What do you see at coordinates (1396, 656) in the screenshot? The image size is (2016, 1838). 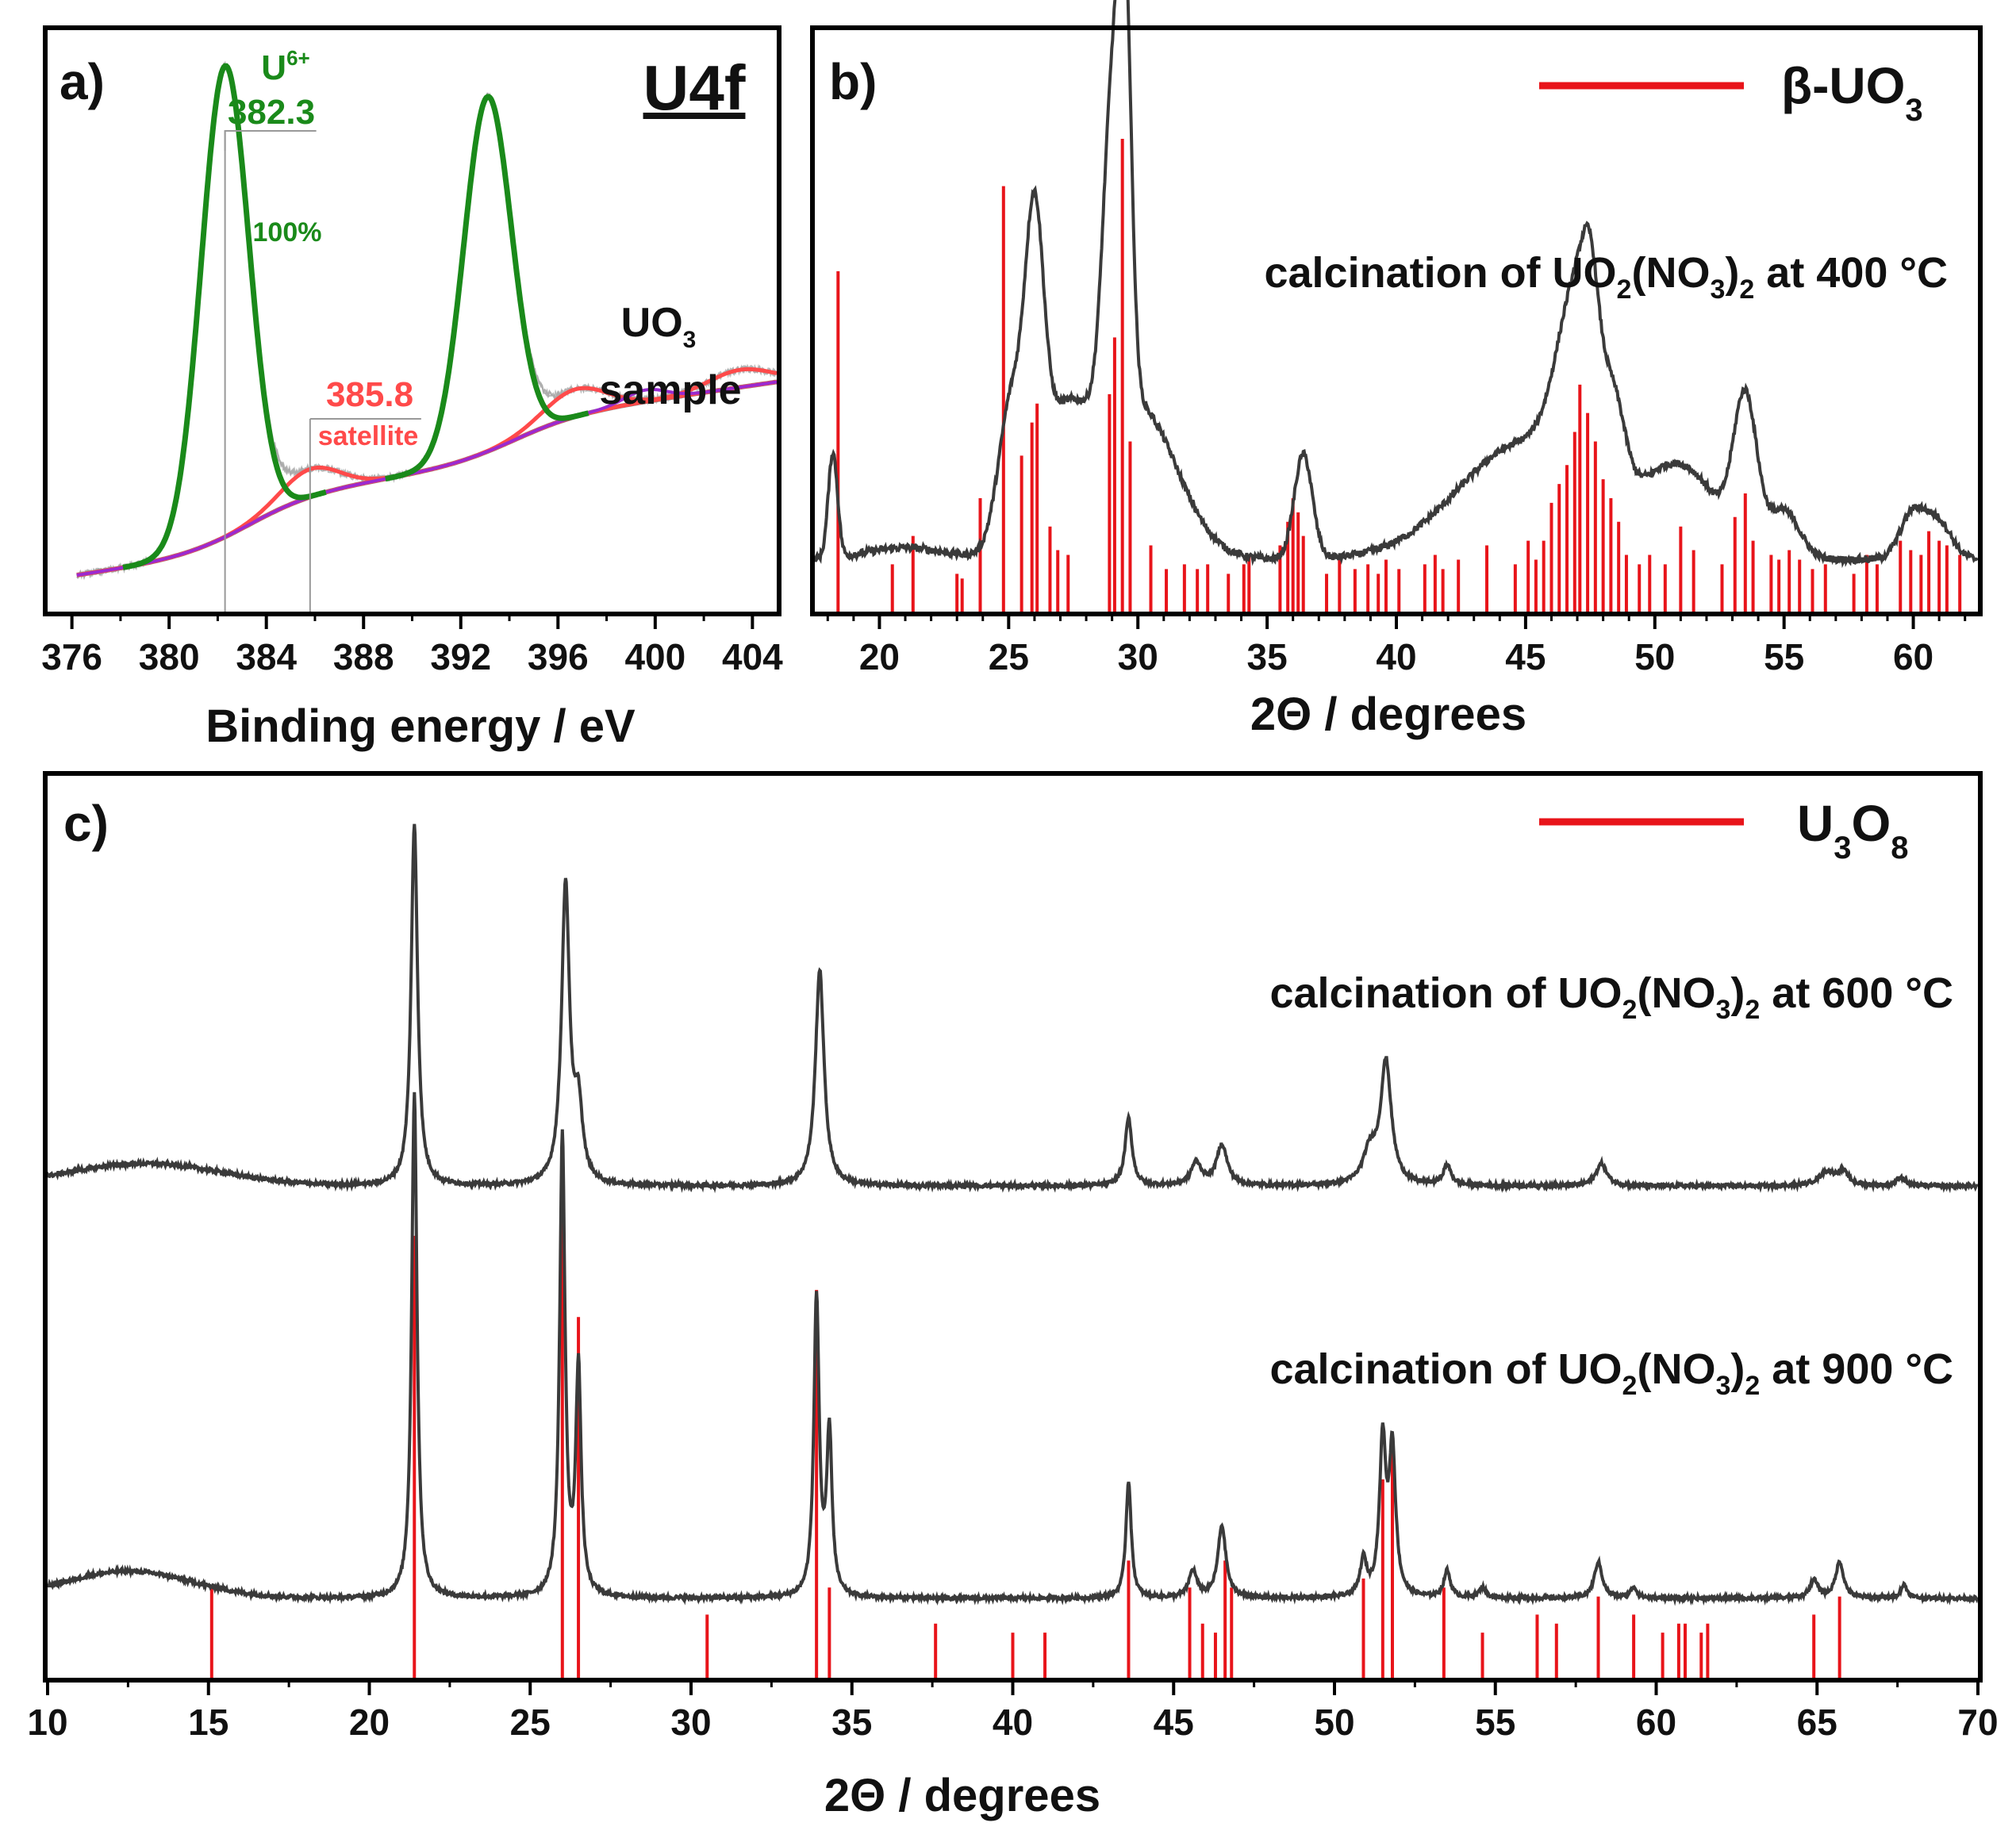 I see `panel-b-tick-label: 40` at bounding box center [1396, 656].